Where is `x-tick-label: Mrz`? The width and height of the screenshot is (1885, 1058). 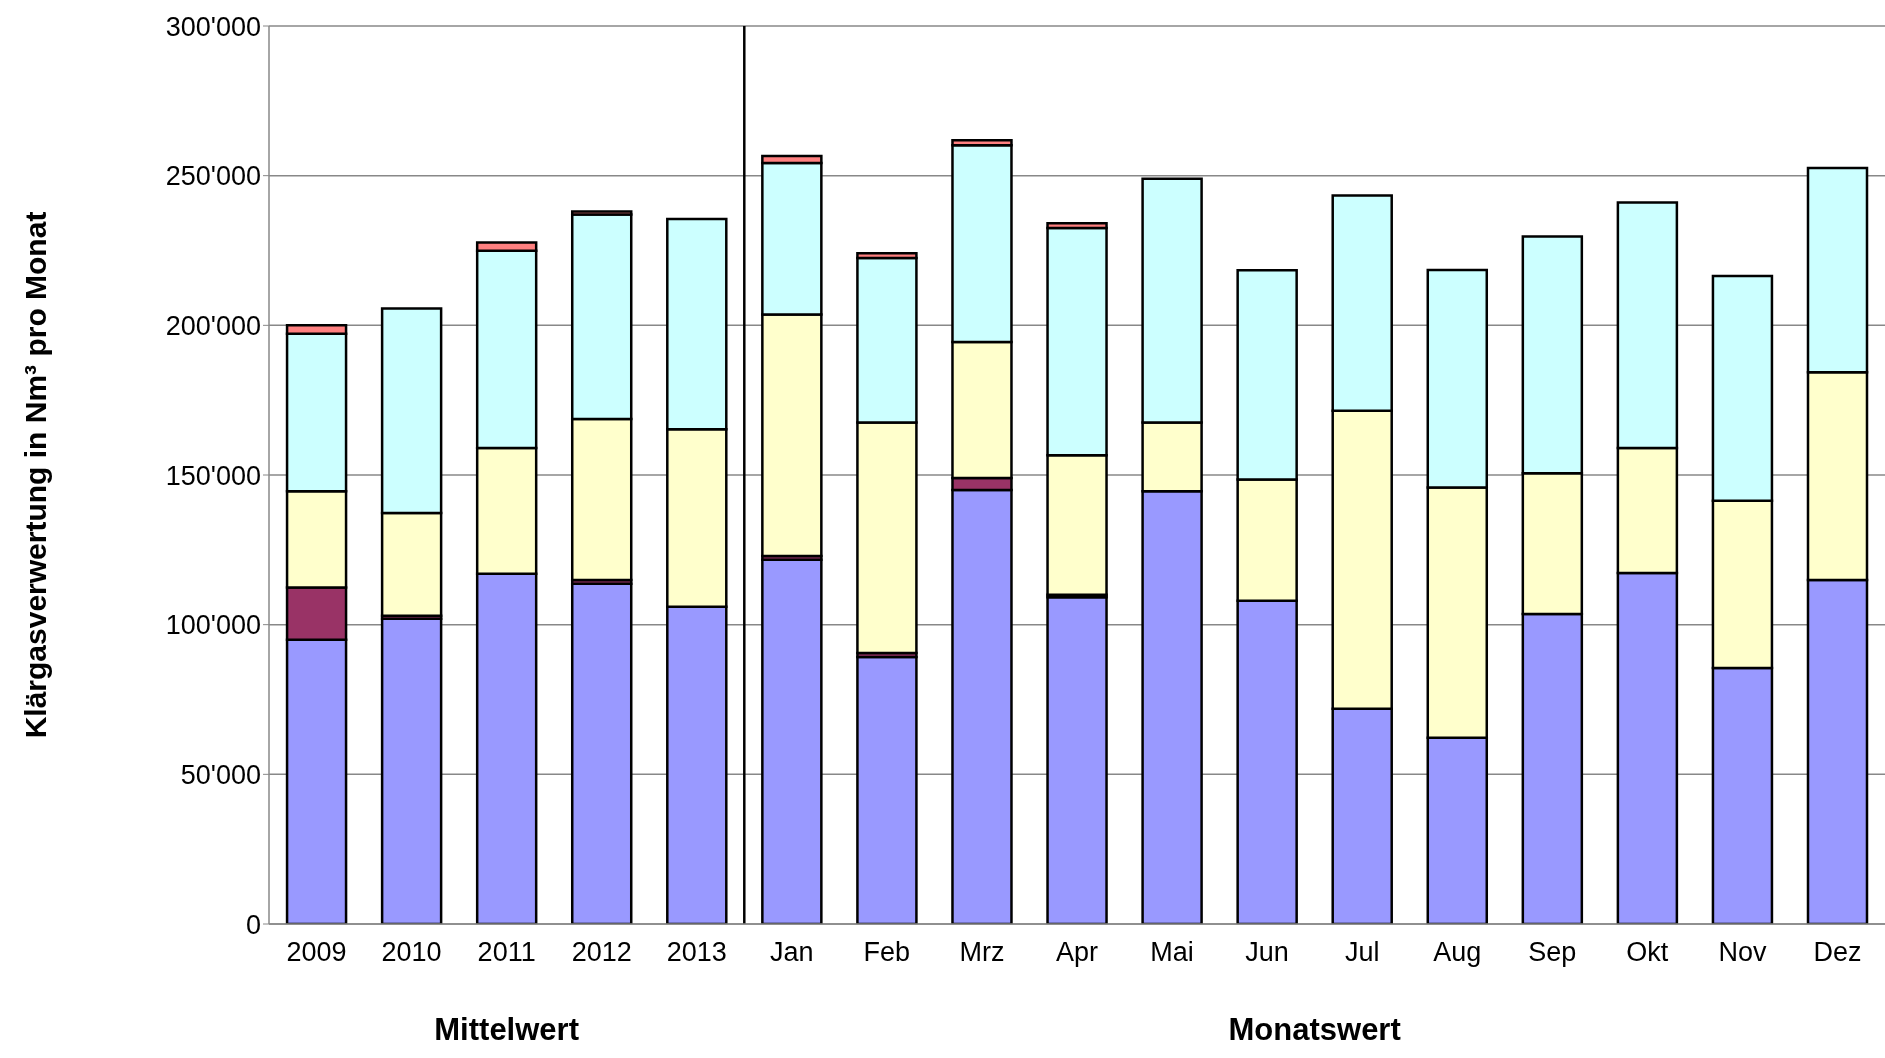
x-tick-label: Mrz is located at coordinates (982, 952).